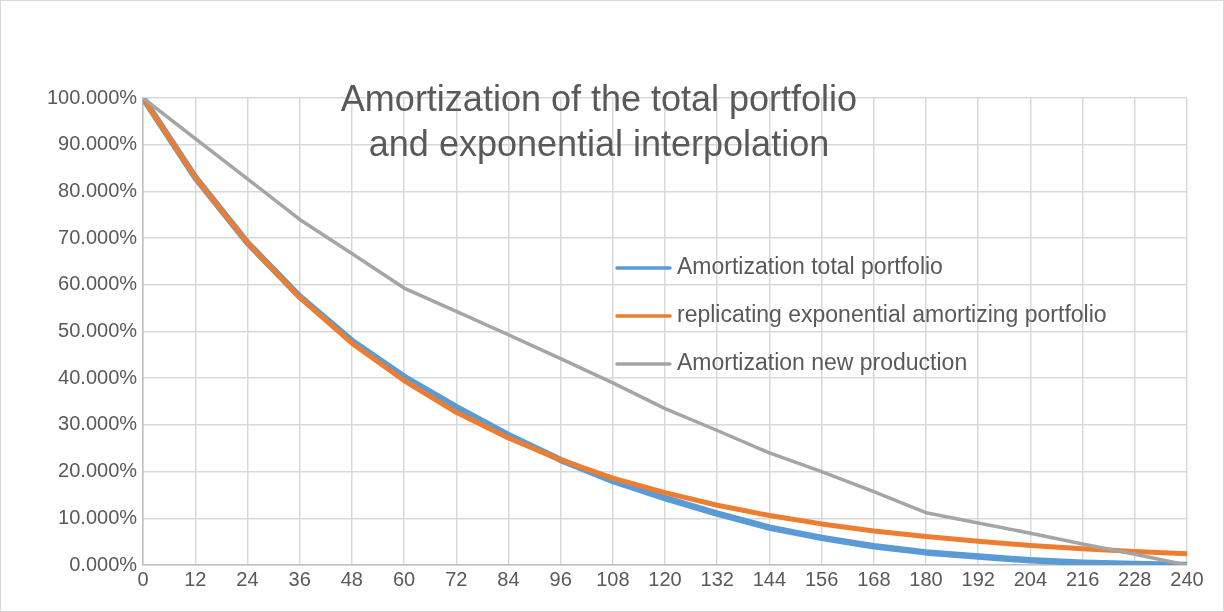 Image resolution: width=1224 pixels, height=612 pixels. What do you see at coordinates (717, 578) in the screenshot?
I see `x-tick-label: 132` at bounding box center [717, 578].